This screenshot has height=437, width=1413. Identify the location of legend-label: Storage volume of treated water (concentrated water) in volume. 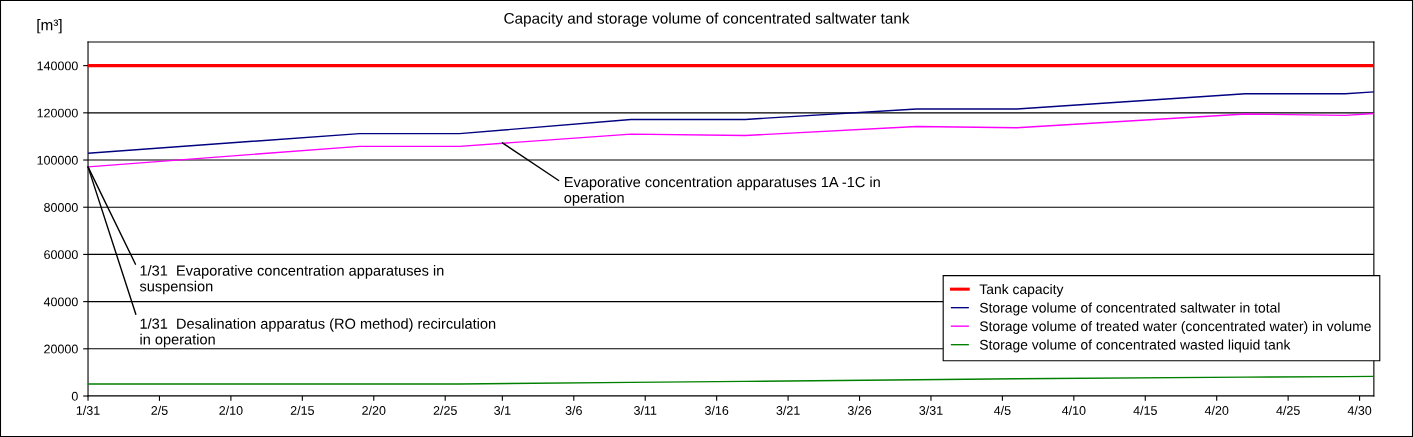
(1175, 327).